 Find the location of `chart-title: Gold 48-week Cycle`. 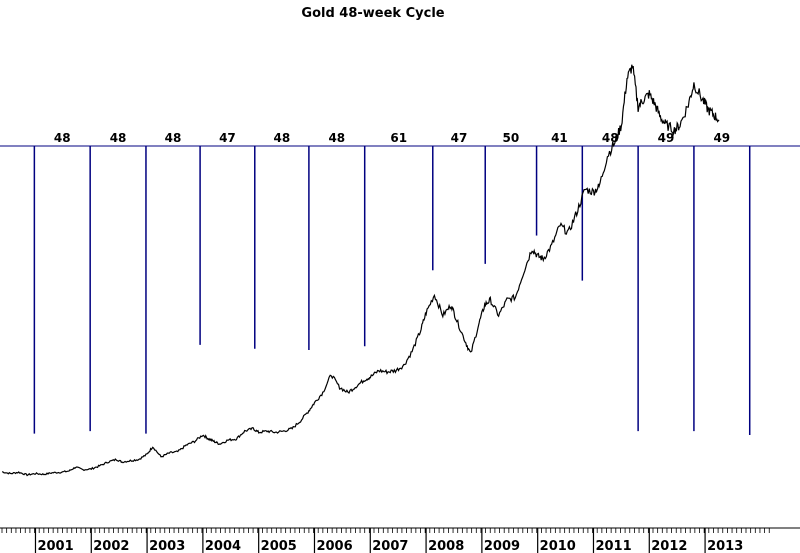

chart-title: Gold 48-week Cycle is located at coordinates (372, 13).